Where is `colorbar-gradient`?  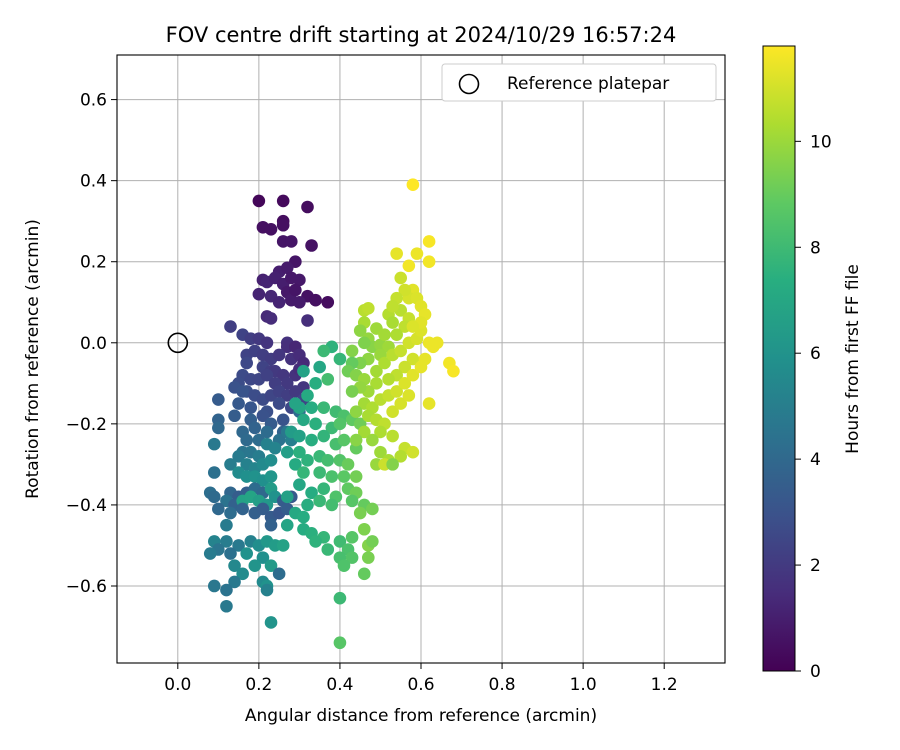
colorbar-gradient is located at coordinates (779, 358).